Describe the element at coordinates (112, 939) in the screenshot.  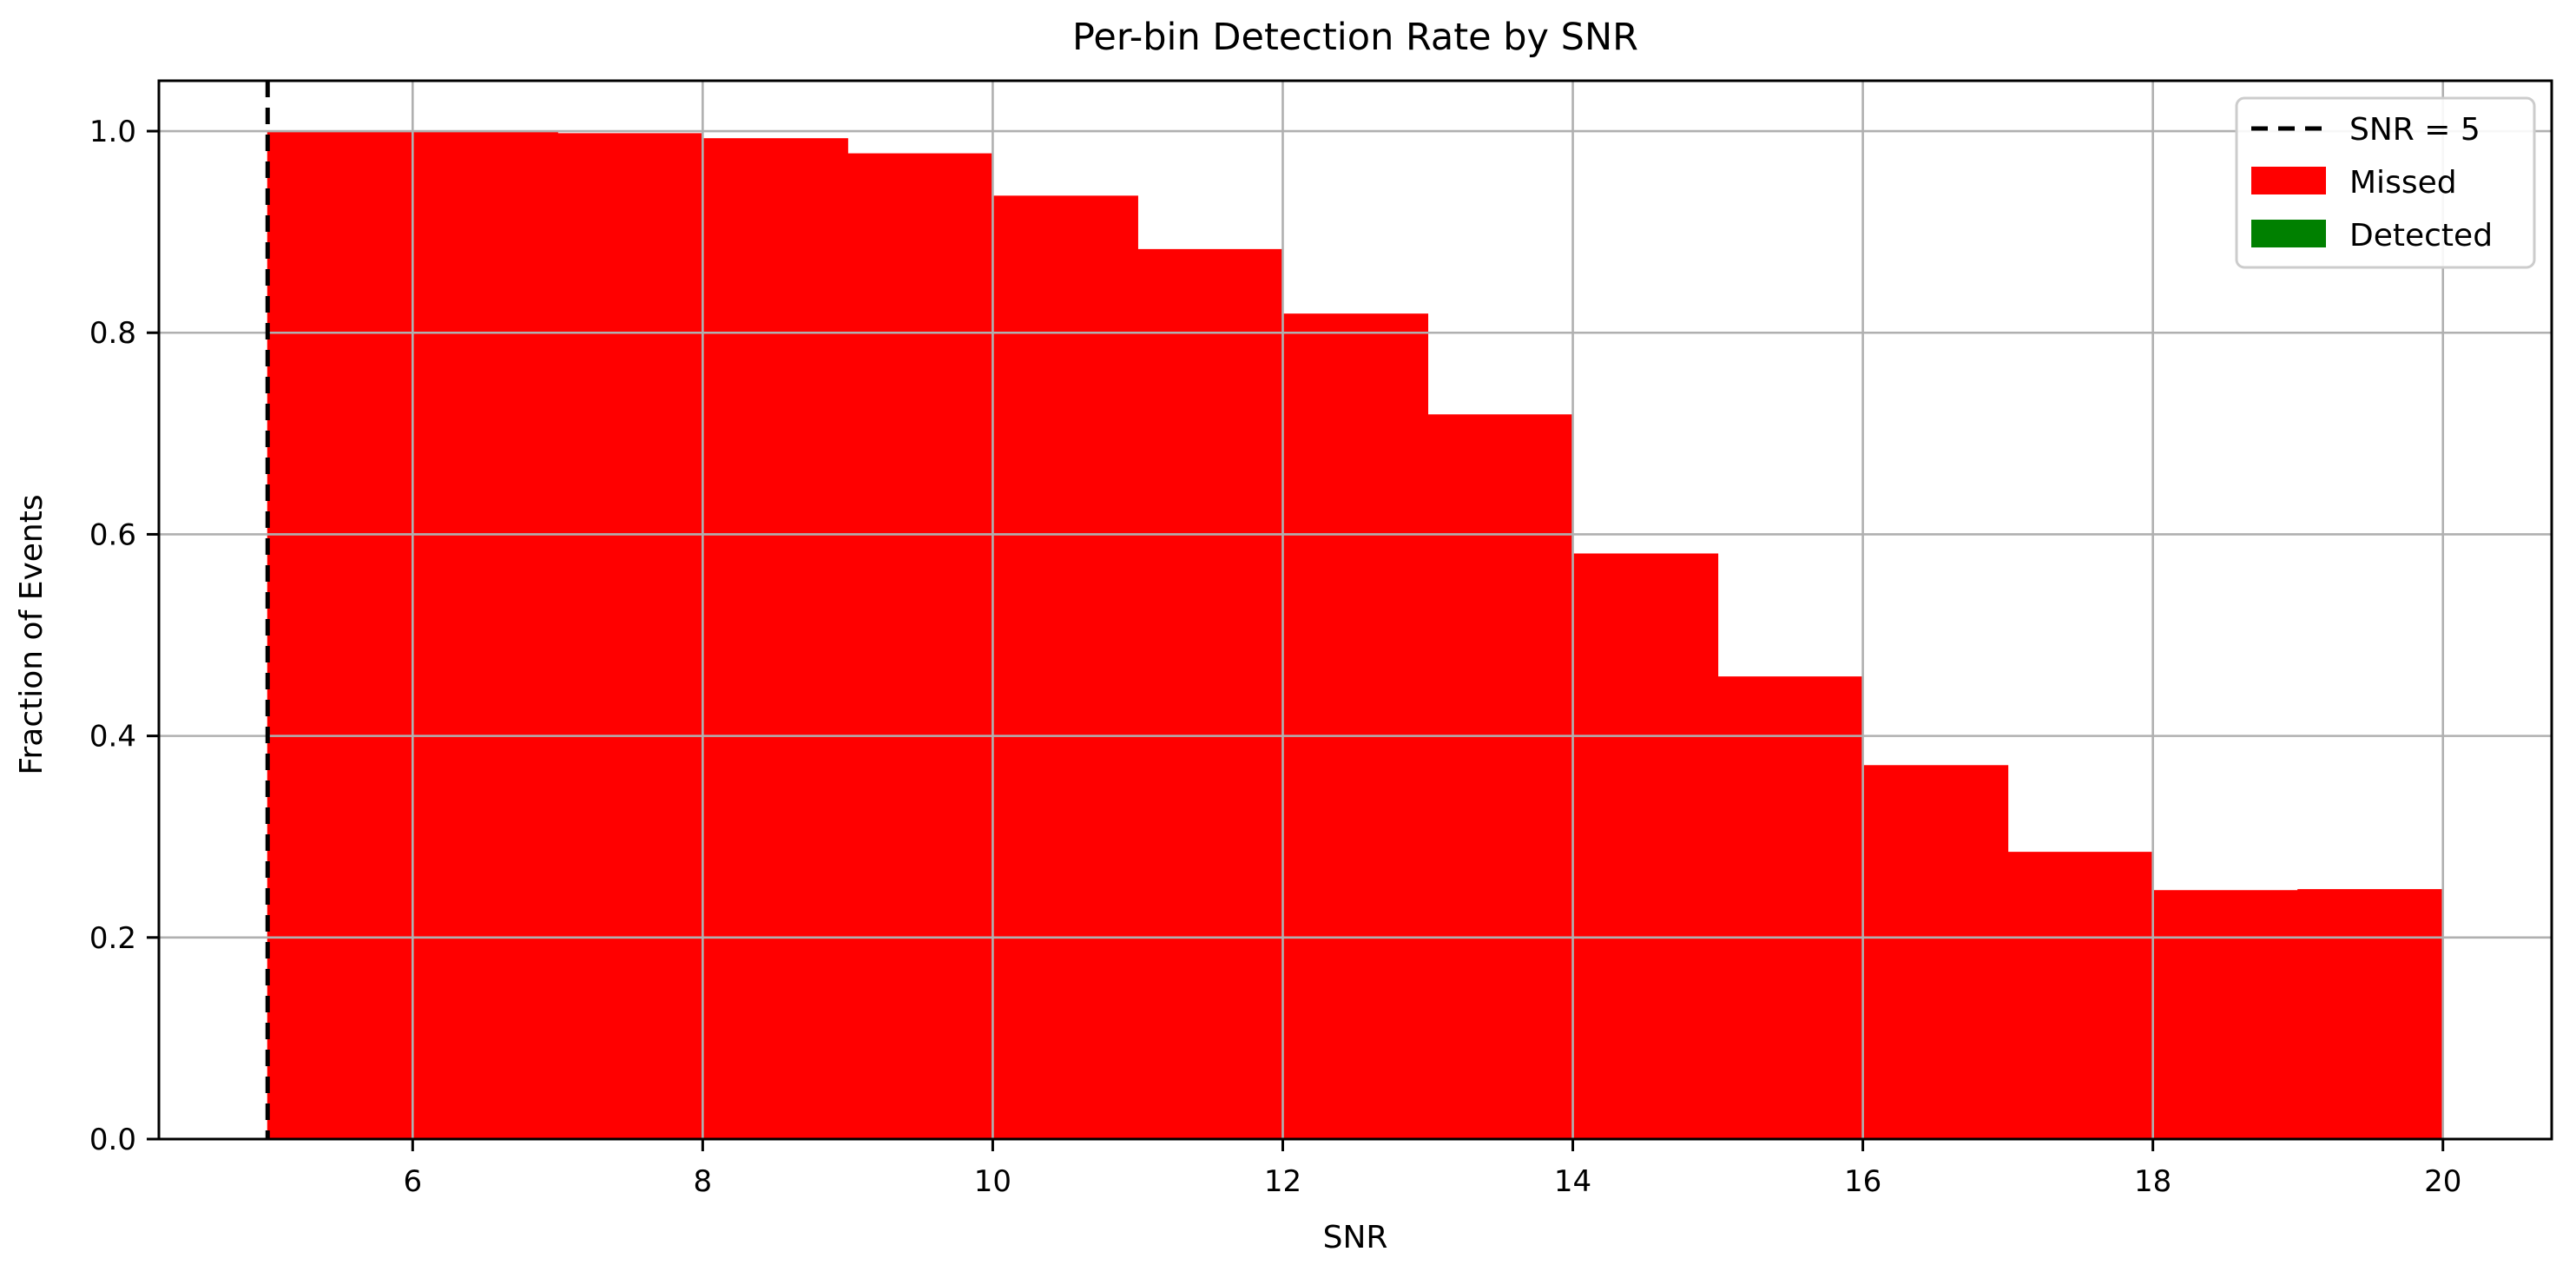
I see `y-tick-label: 0.2` at that location.